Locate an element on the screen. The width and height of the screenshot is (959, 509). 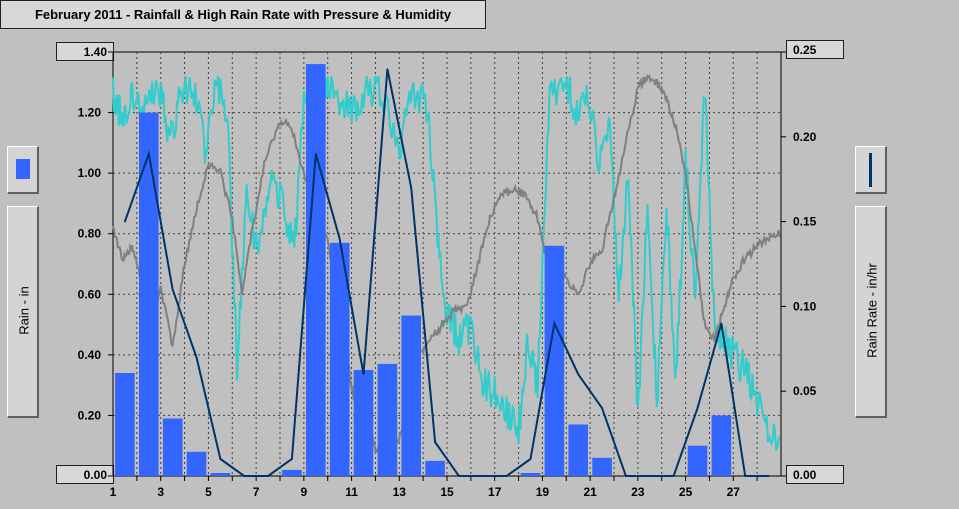
x-tick-label: 17 is located at coordinates (495, 492).